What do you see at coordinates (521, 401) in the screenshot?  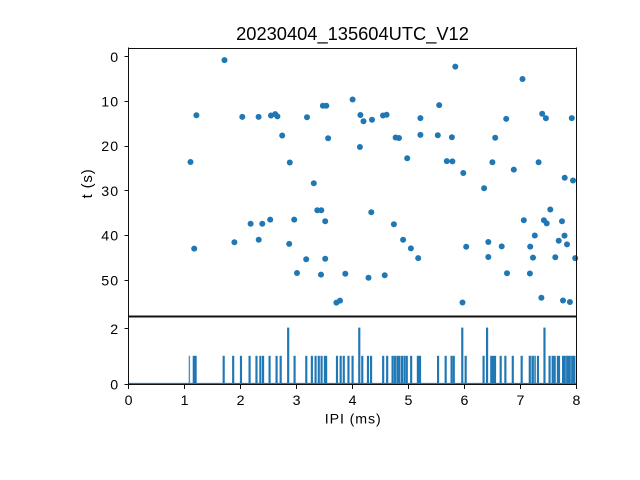 I see `svg-text: 7` at bounding box center [521, 401].